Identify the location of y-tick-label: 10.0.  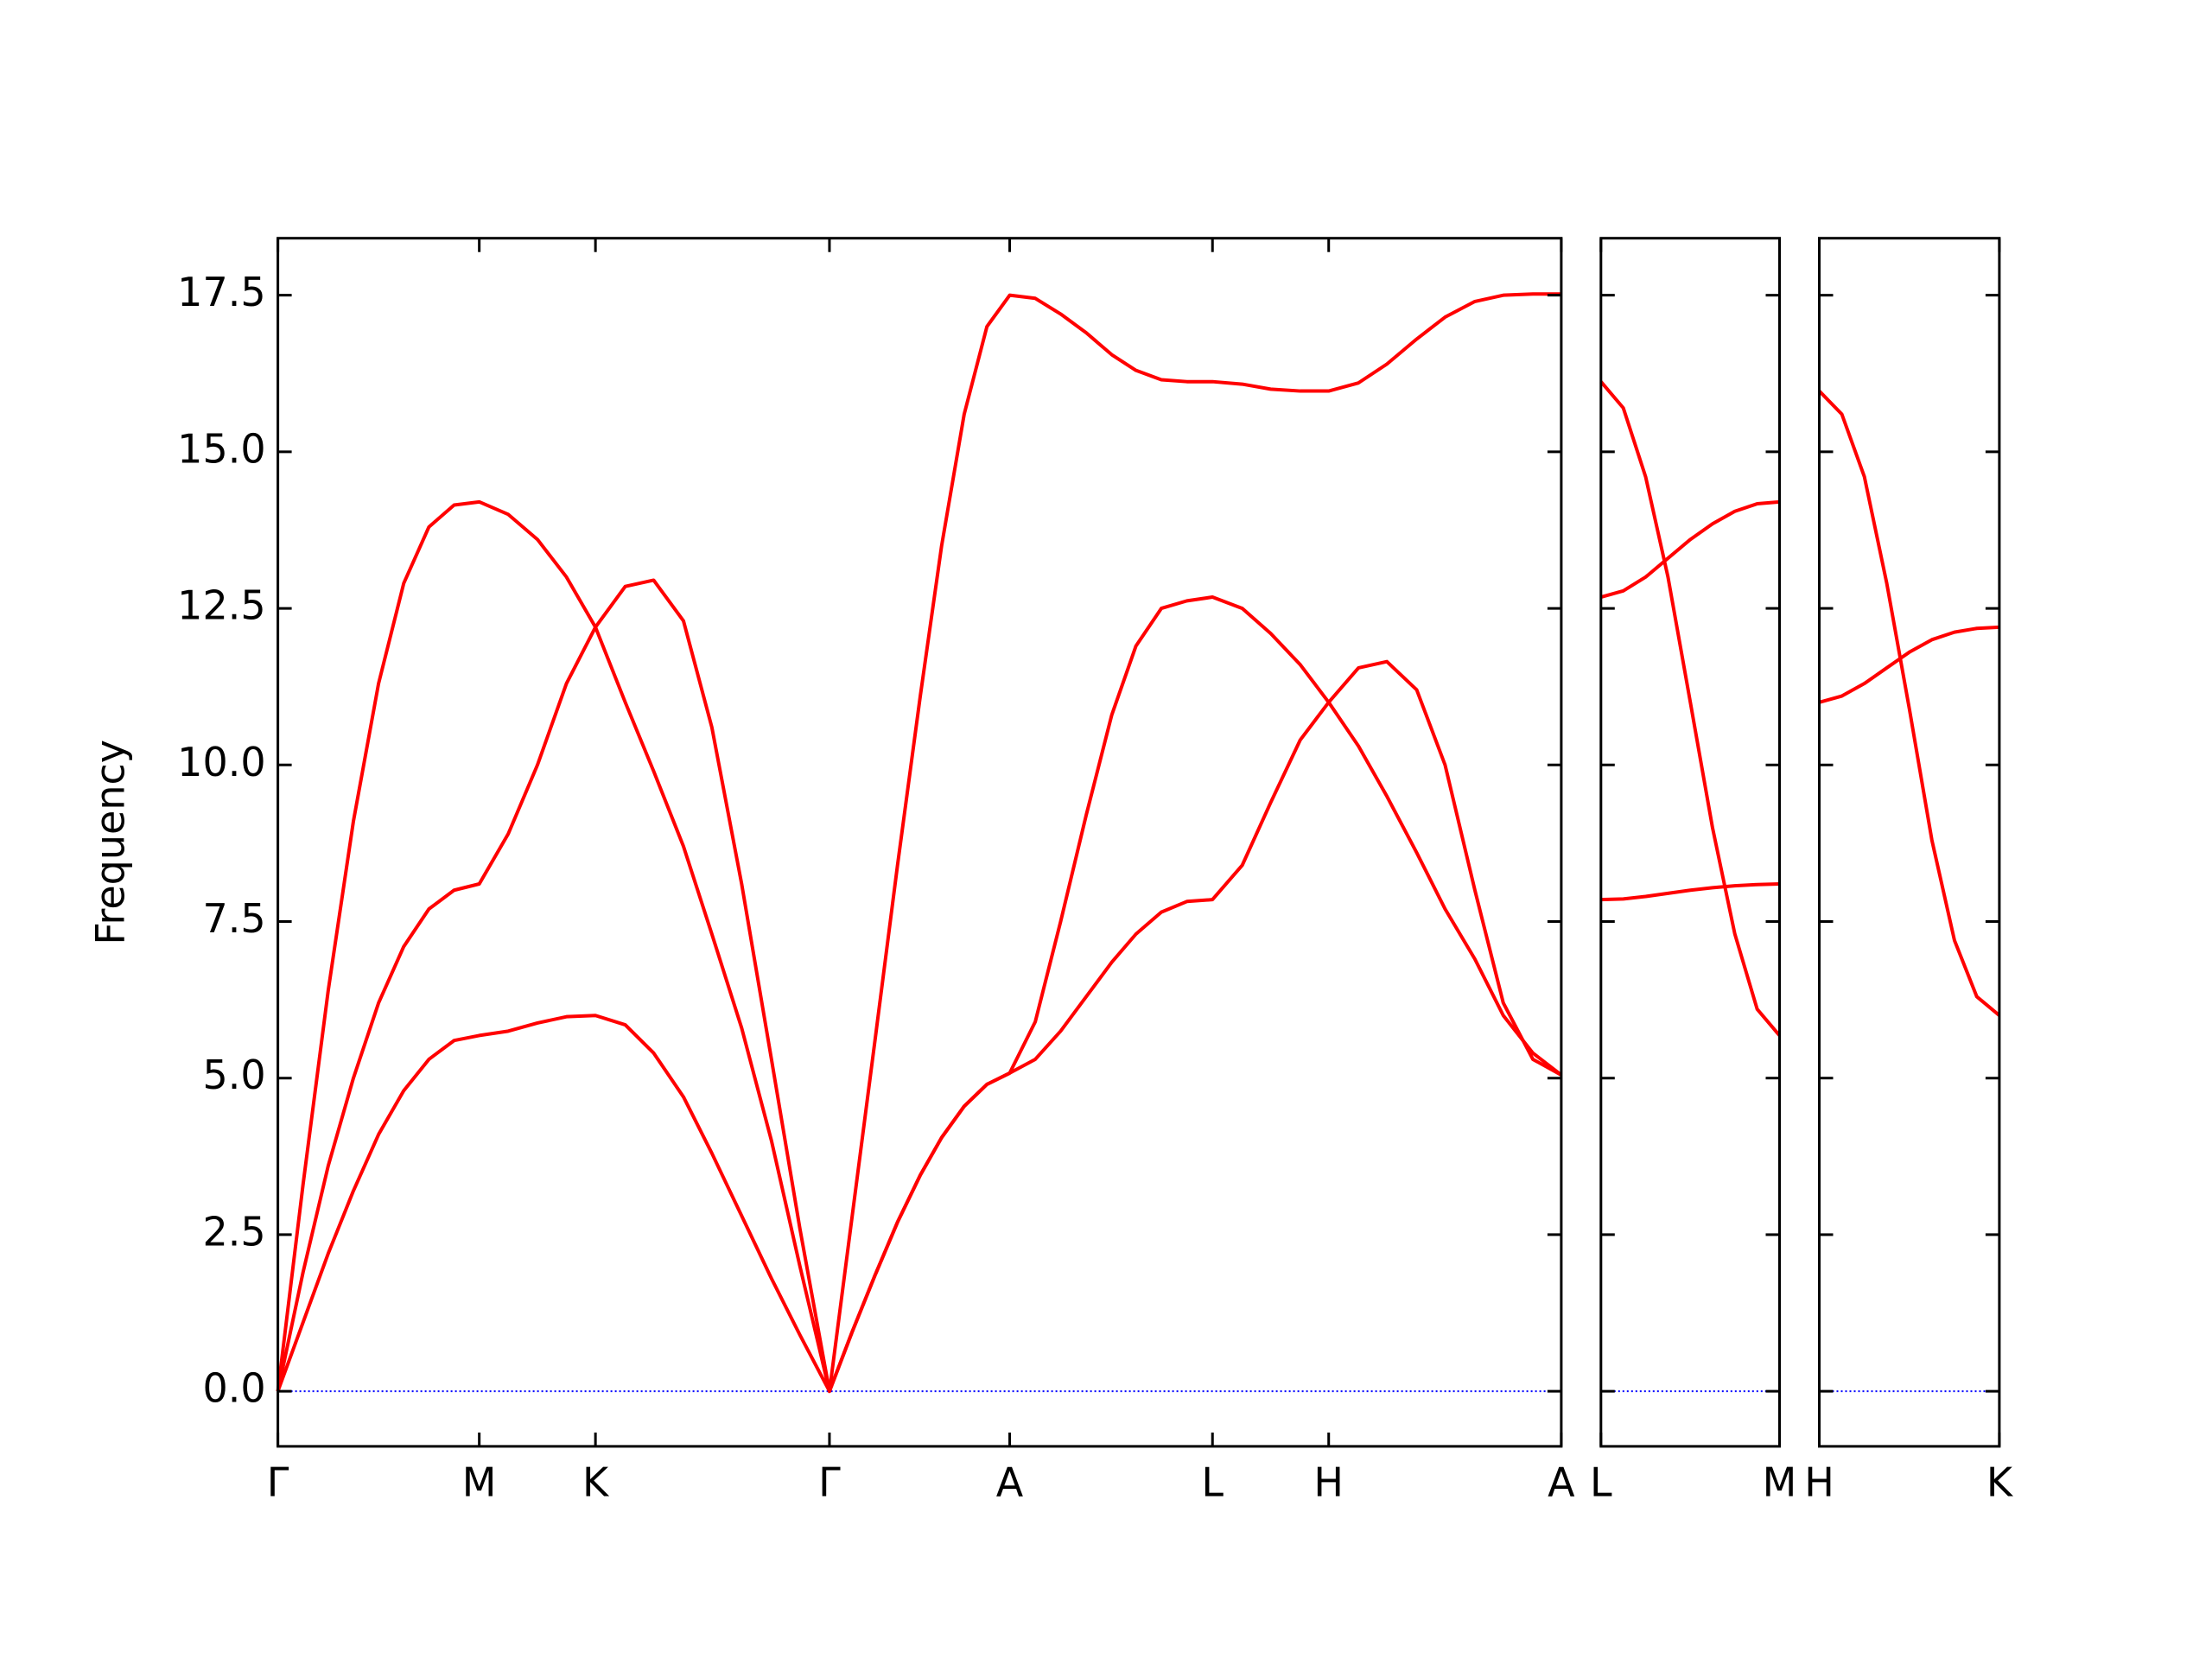
(221, 762).